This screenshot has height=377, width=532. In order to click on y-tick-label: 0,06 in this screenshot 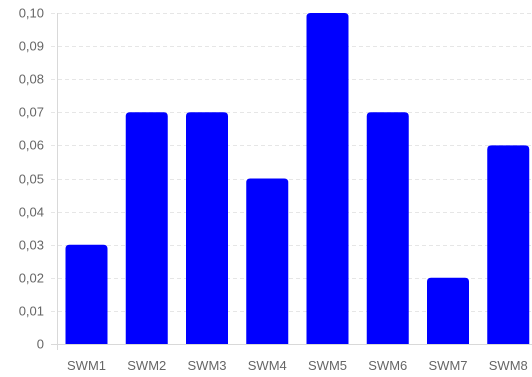, I will do `click(31, 145)`.